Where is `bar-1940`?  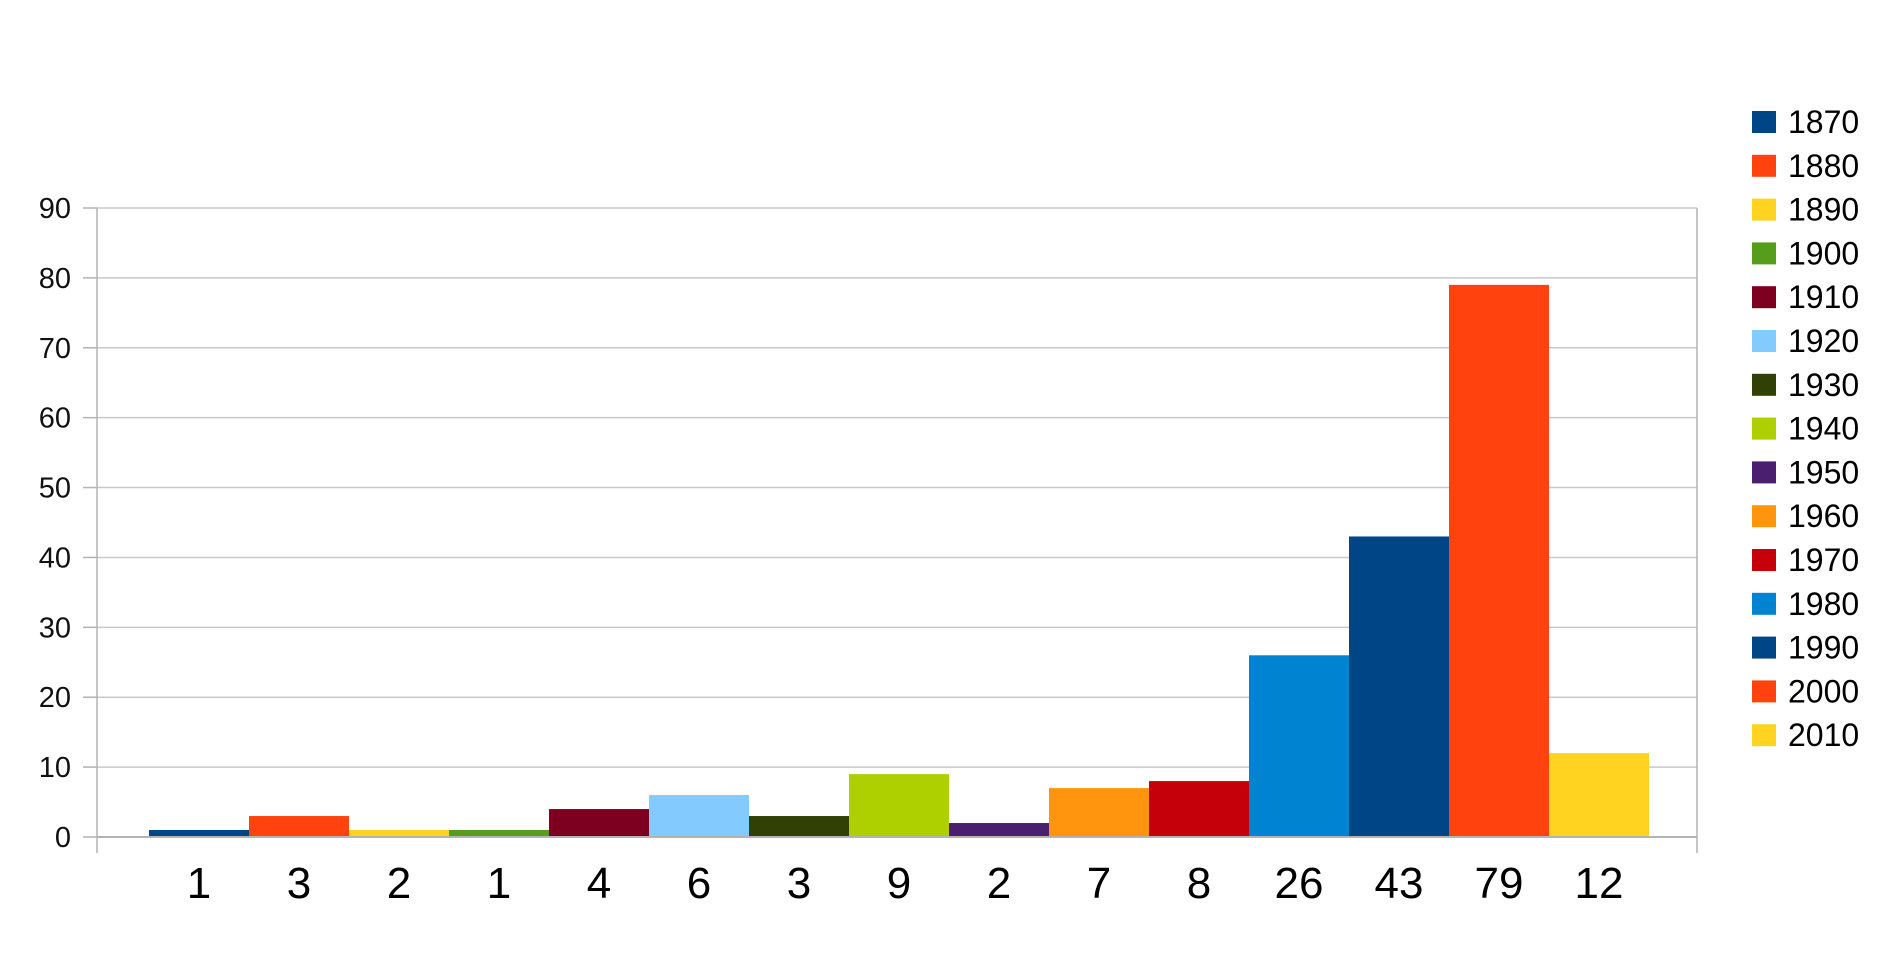
bar-1940 is located at coordinates (899, 805).